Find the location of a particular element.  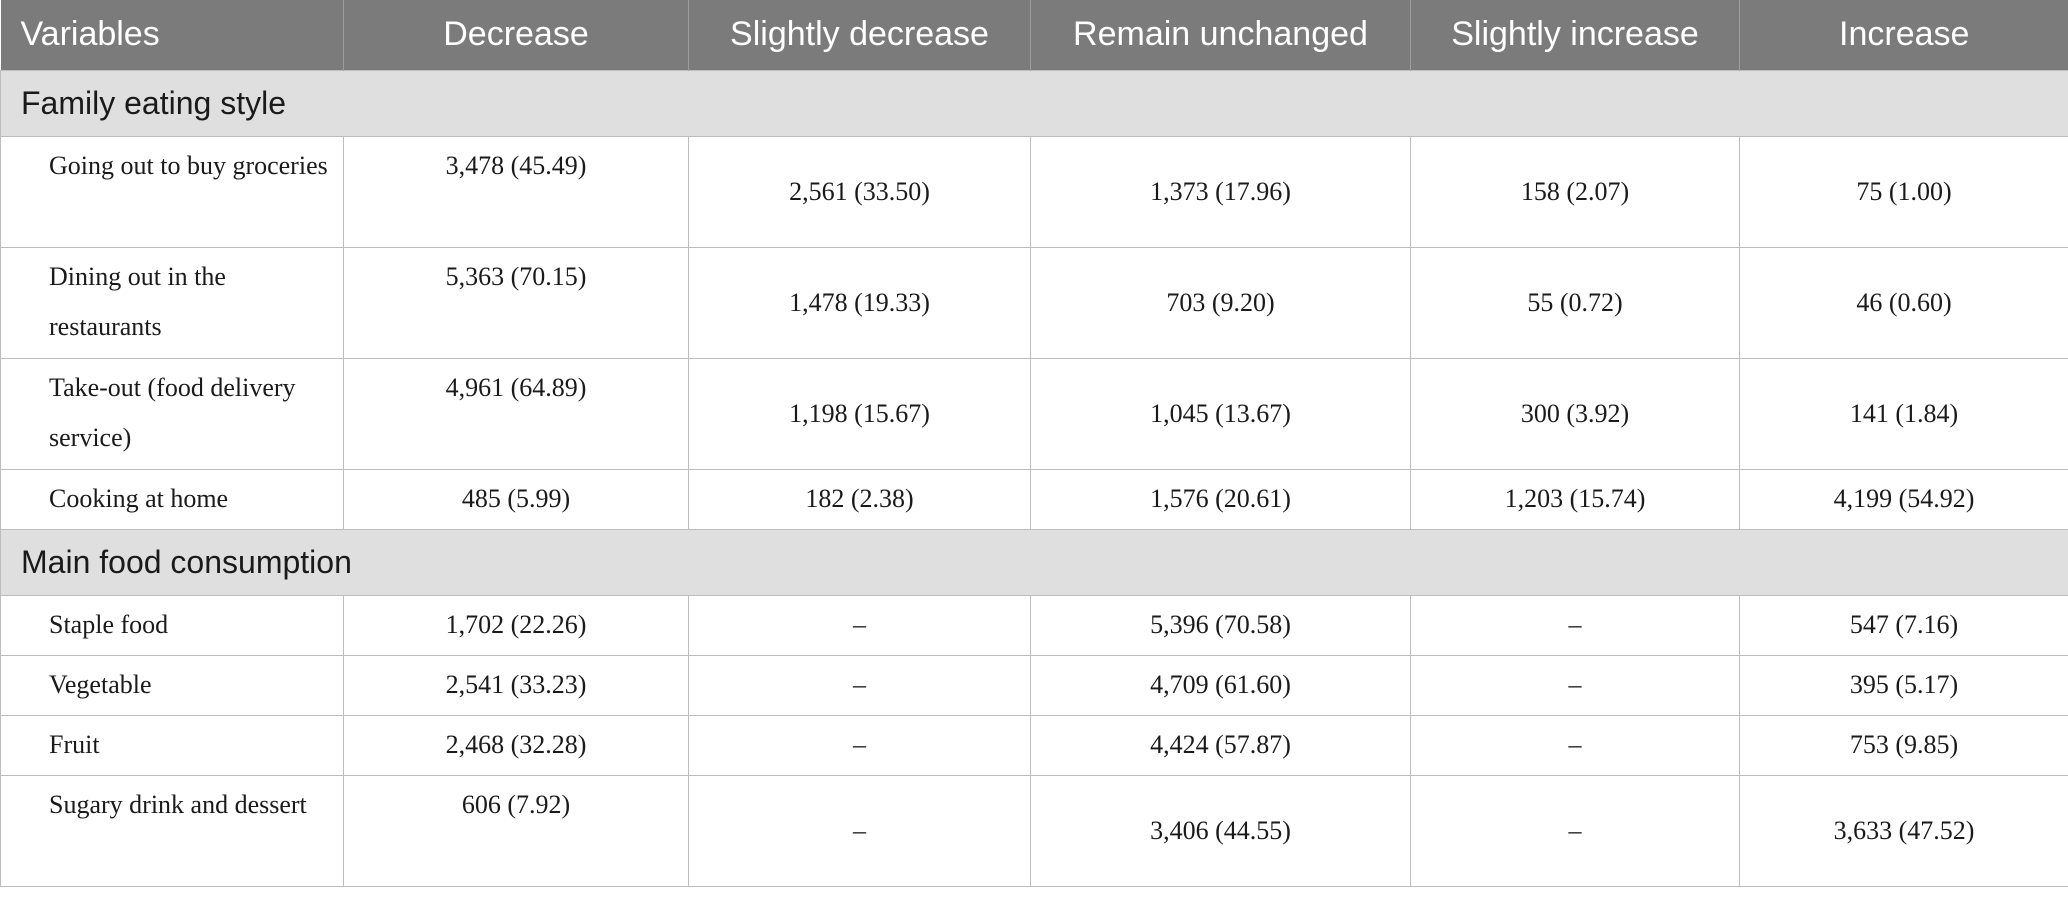

cell-remain-unchanged: 1,045 (13.67) is located at coordinates (1220, 413).